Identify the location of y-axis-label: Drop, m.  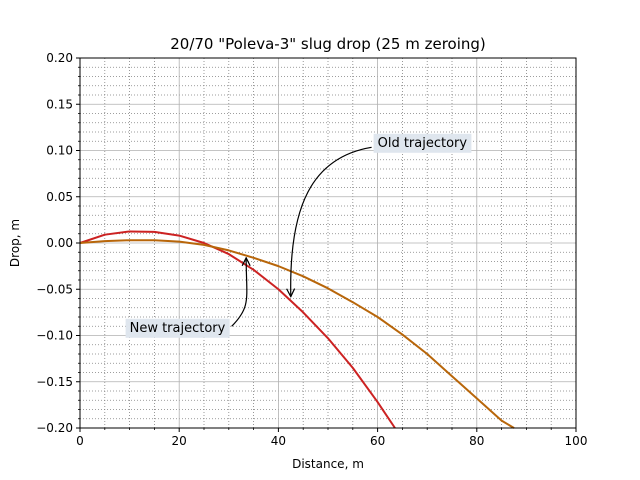
(15, 243).